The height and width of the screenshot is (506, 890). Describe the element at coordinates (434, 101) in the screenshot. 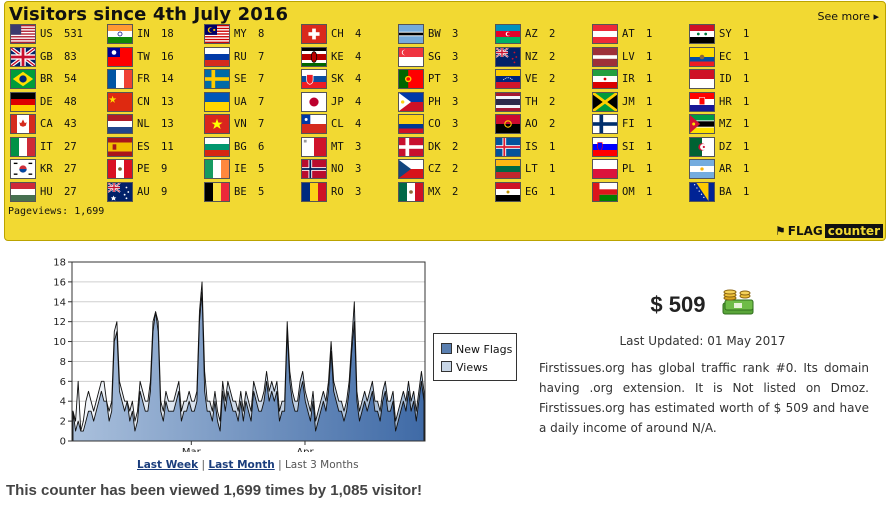

I see `country-code: PH` at that location.